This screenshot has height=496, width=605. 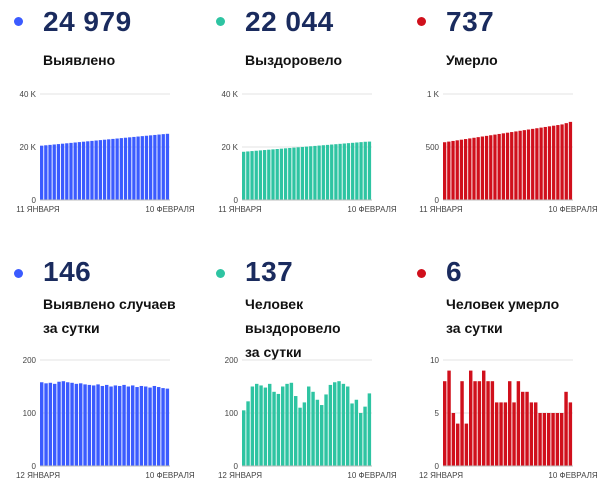 What do you see at coordinates (421, 21) in the screenshot?
I see `red-dot-icon` at bounding box center [421, 21].